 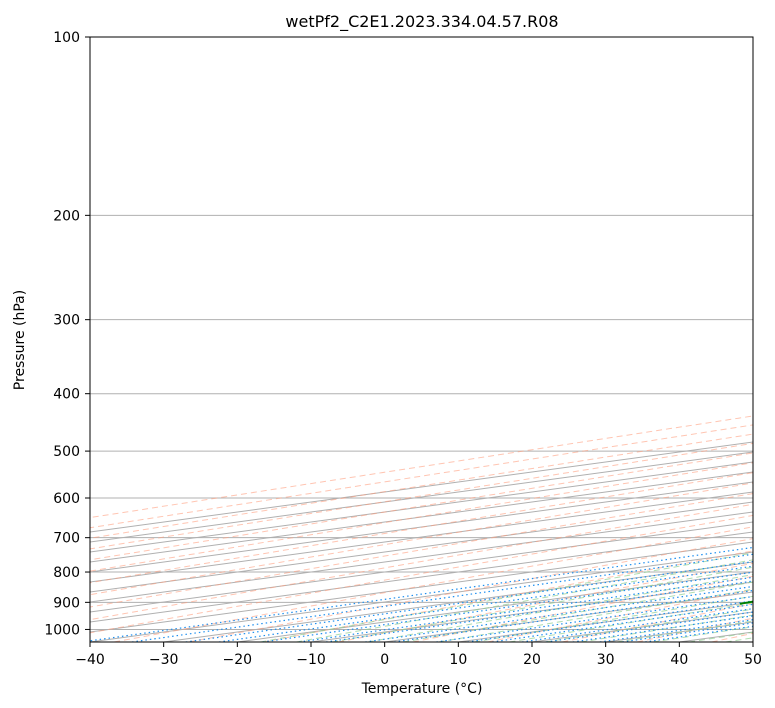 What do you see at coordinates (90, 660) in the screenshot?
I see `x-tick-label: −40` at bounding box center [90, 660].